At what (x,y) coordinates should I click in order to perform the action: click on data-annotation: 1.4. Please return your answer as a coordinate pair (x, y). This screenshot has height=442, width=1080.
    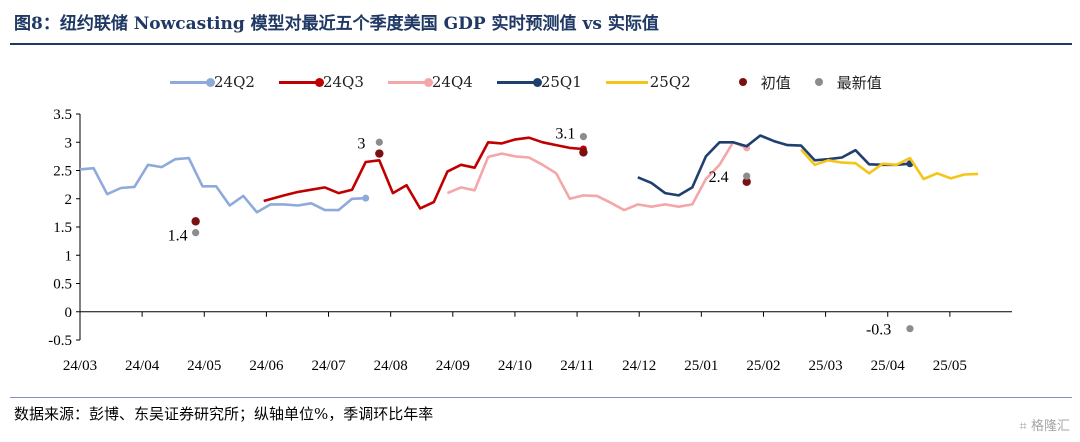
    Looking at the image, I should click on (178, 236).